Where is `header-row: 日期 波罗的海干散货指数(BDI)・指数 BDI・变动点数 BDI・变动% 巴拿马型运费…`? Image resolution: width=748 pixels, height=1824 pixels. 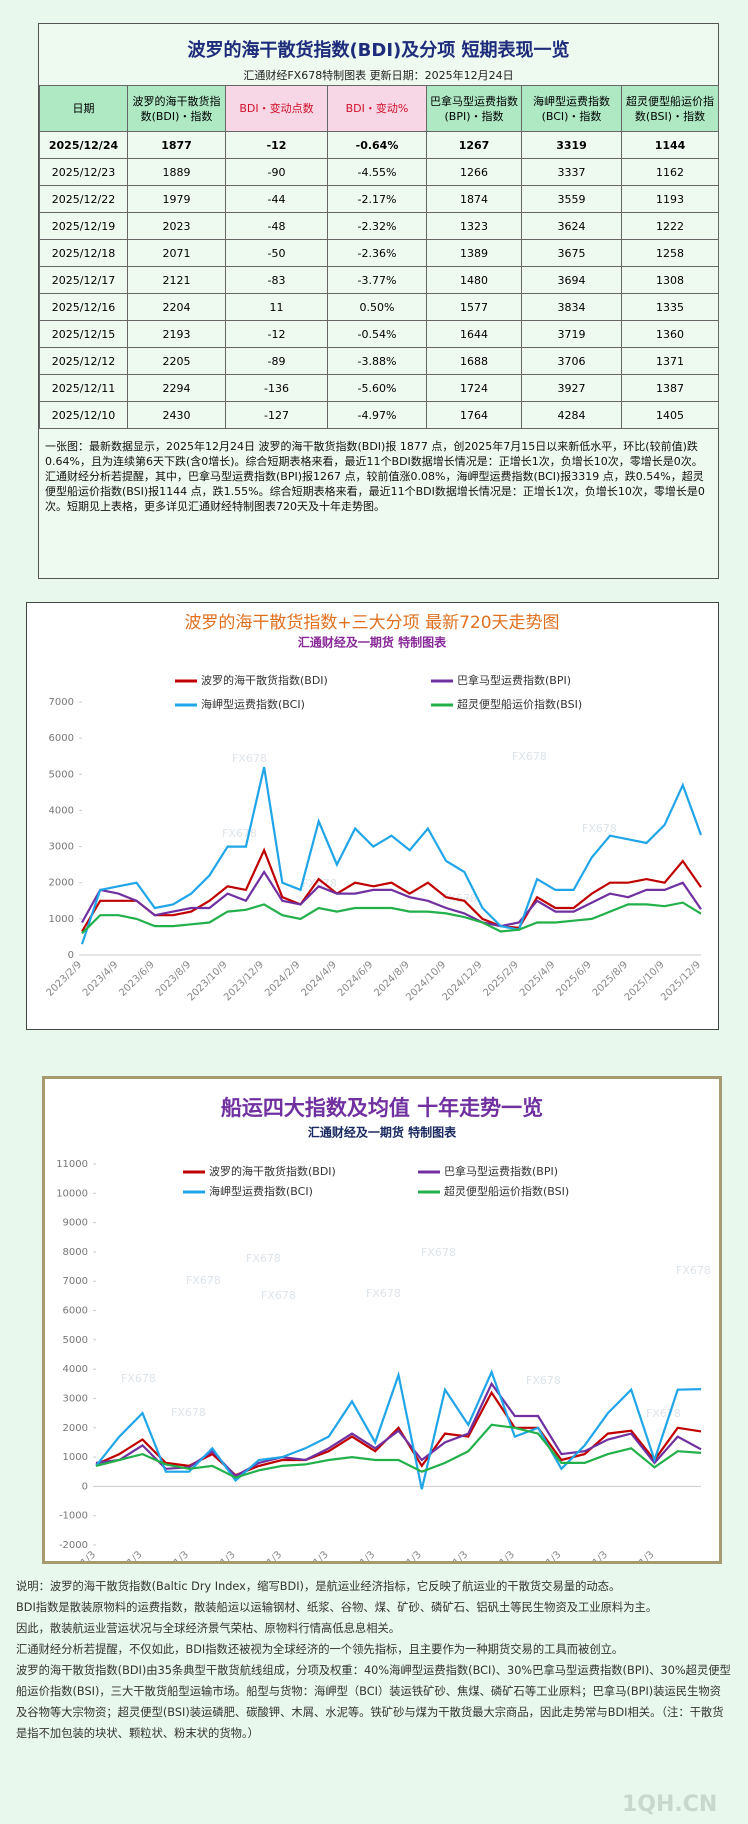 header-row: 日期 波罗的海干散货指数(BDI)・指数 BDI・变动点数 BDI・变动% 巴拿马型运费… is located at coordinates (379, 108).